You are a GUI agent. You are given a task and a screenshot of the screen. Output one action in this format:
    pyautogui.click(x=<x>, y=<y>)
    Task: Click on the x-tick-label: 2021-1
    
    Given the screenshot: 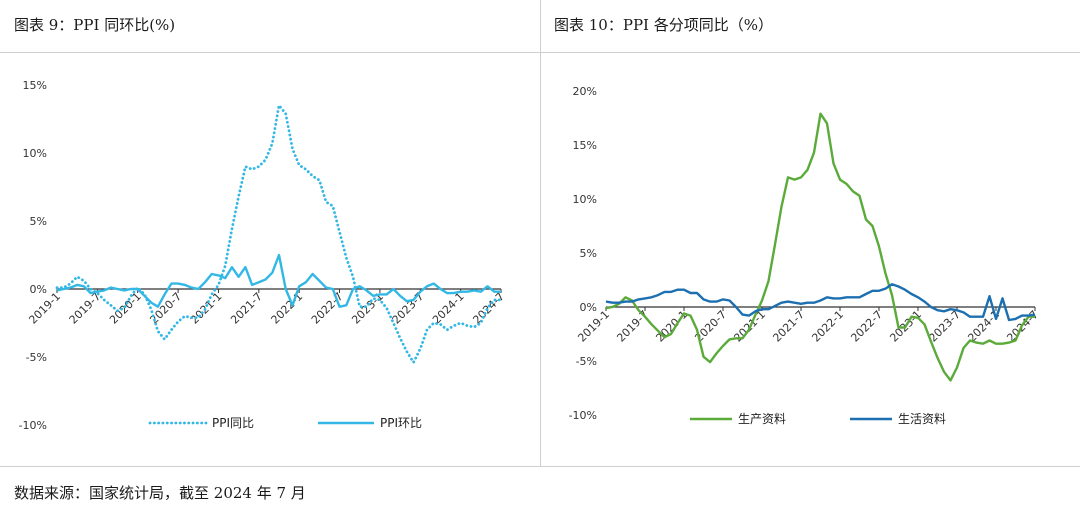 What is the action you would take?
    pyautogui.click(x=206, y=308)
    